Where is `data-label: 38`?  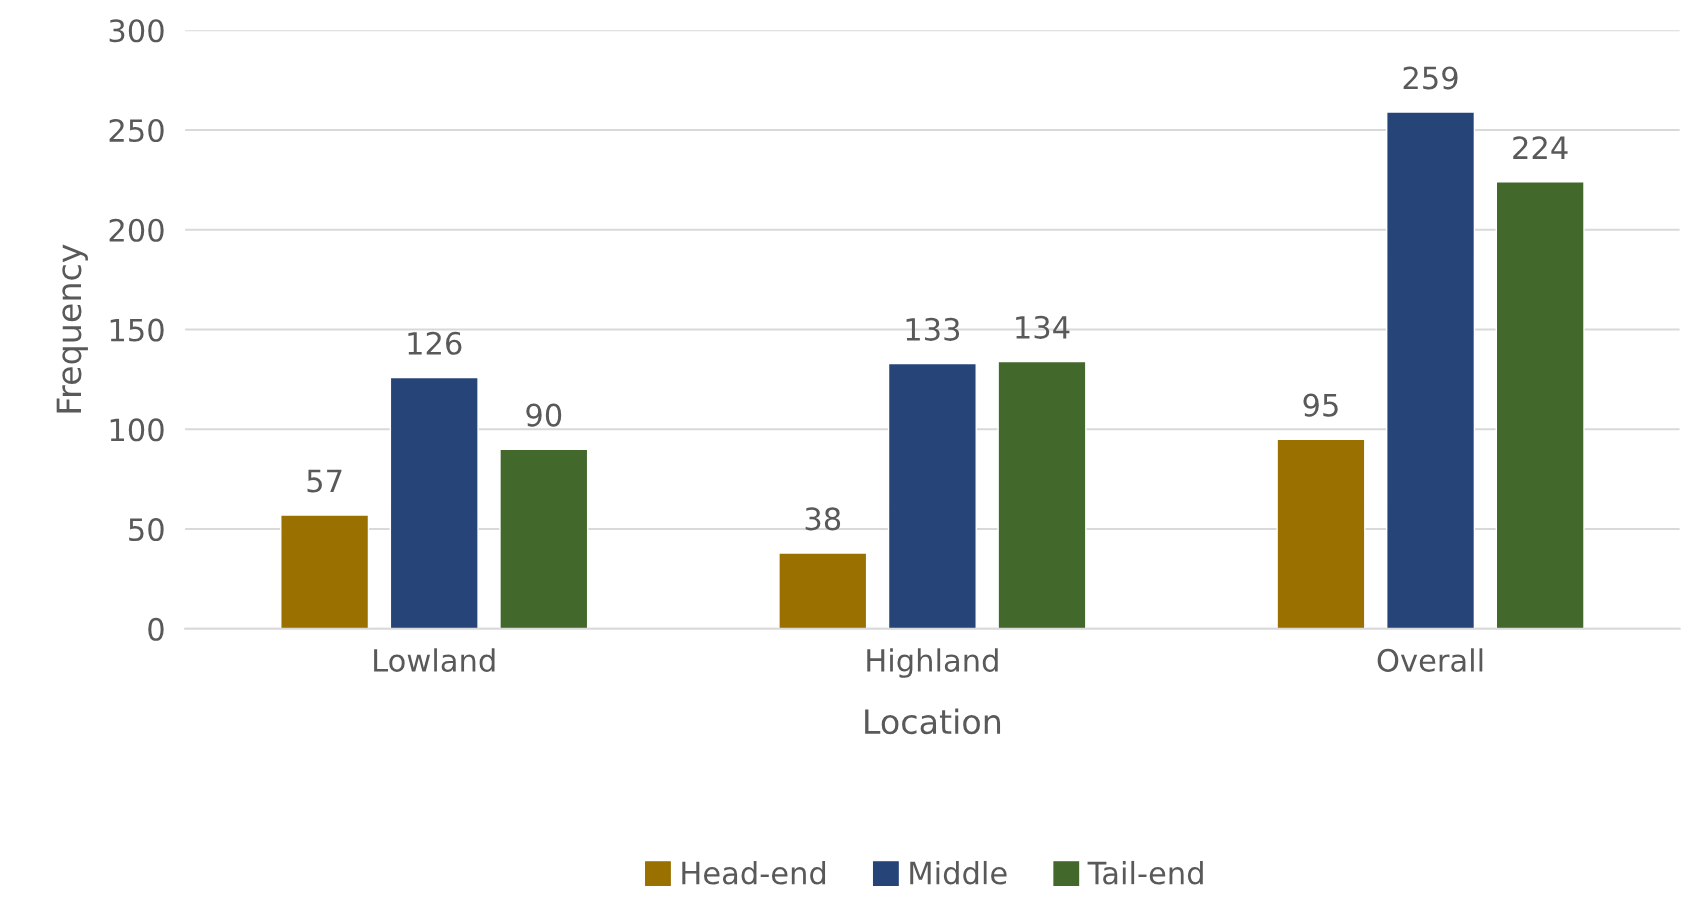
data-label: 38 is located at coordinates (823, 519).